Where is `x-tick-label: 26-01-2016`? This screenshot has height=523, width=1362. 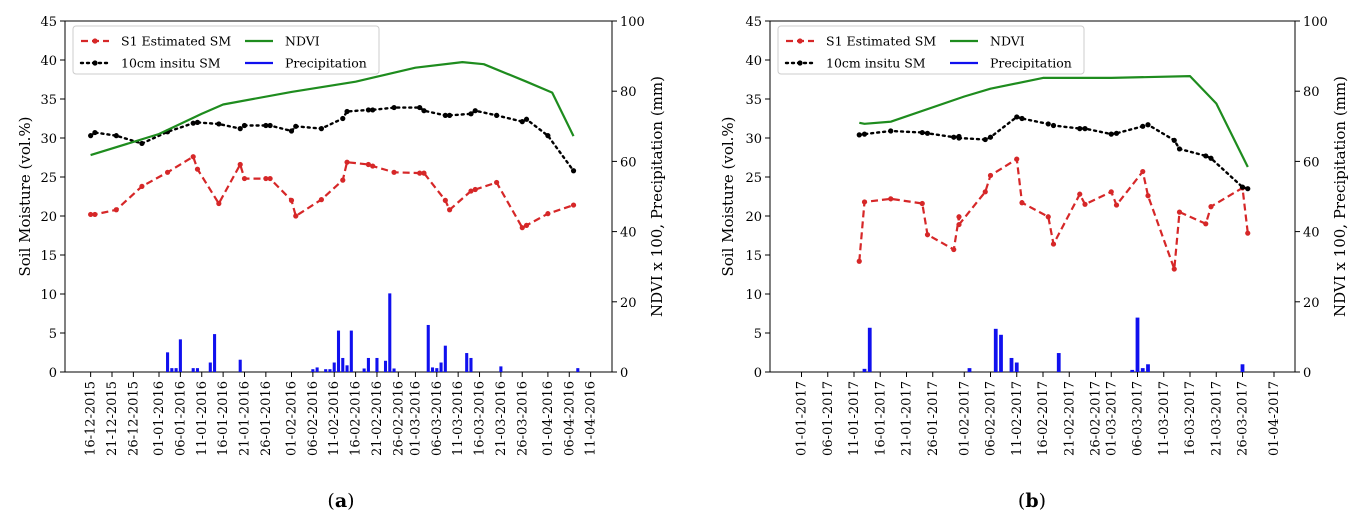 x-tick-label: 26-01-2016 is located at coordinates (266, 418).